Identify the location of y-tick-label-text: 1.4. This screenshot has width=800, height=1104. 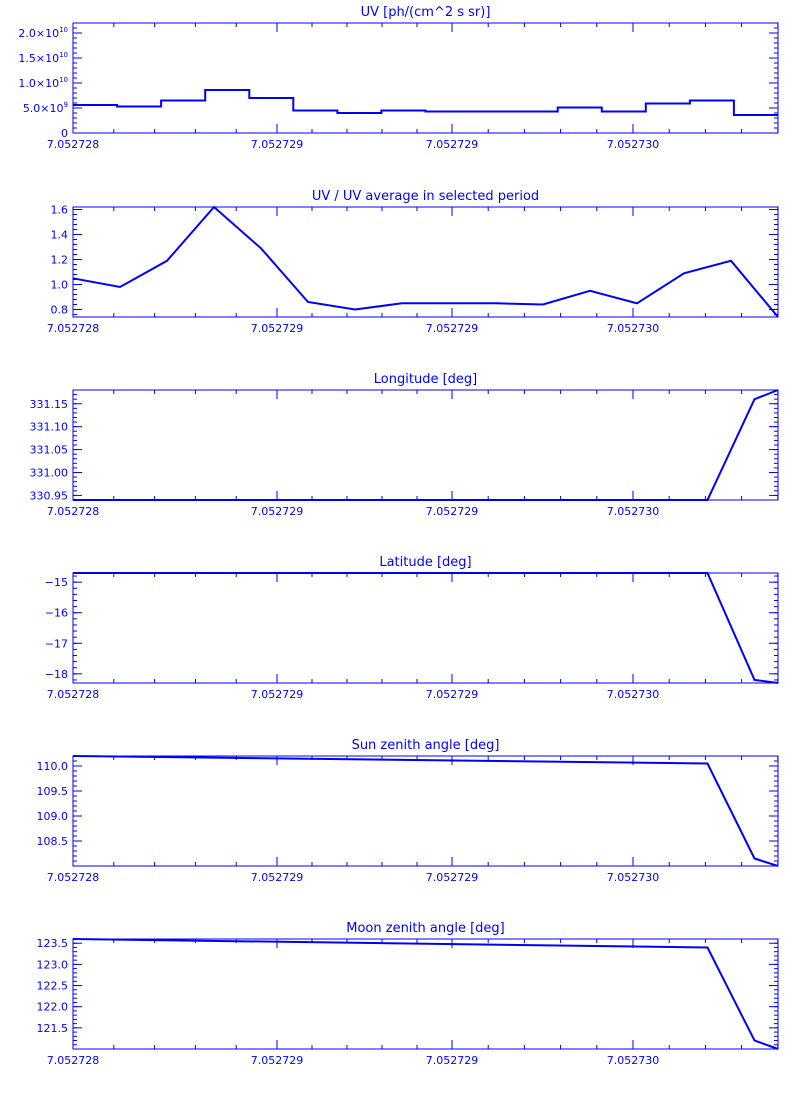
(60, 235).